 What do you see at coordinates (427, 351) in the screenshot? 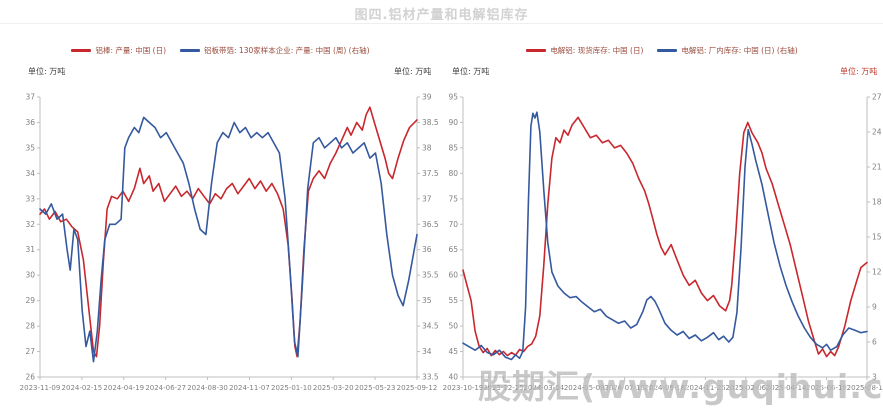
I see `y-tick-label-right: 34` at bounding box center [427, 351].